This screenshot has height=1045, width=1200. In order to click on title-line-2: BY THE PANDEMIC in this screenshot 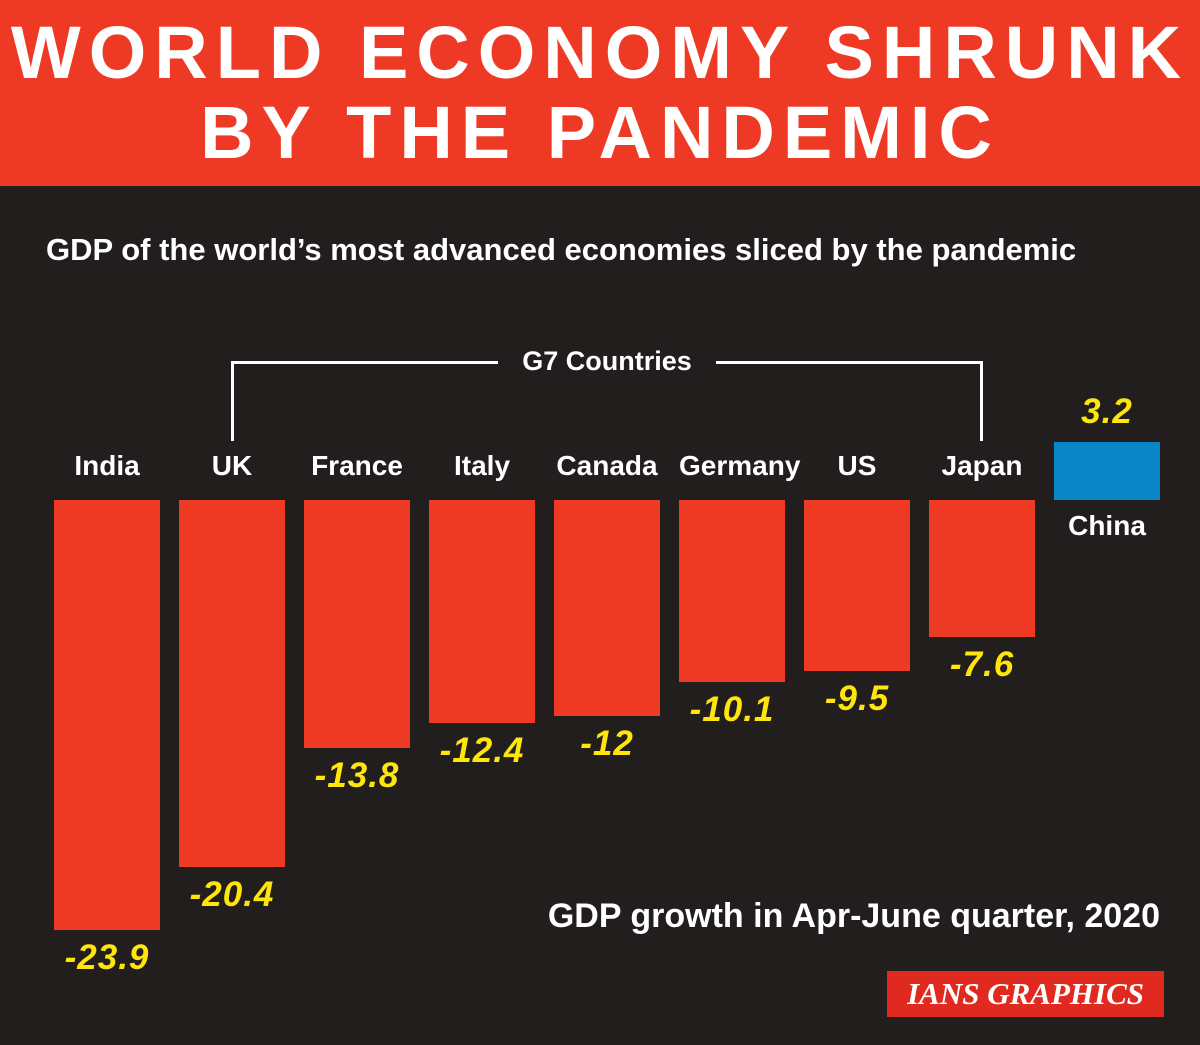, I will do `click(600, 132)`.